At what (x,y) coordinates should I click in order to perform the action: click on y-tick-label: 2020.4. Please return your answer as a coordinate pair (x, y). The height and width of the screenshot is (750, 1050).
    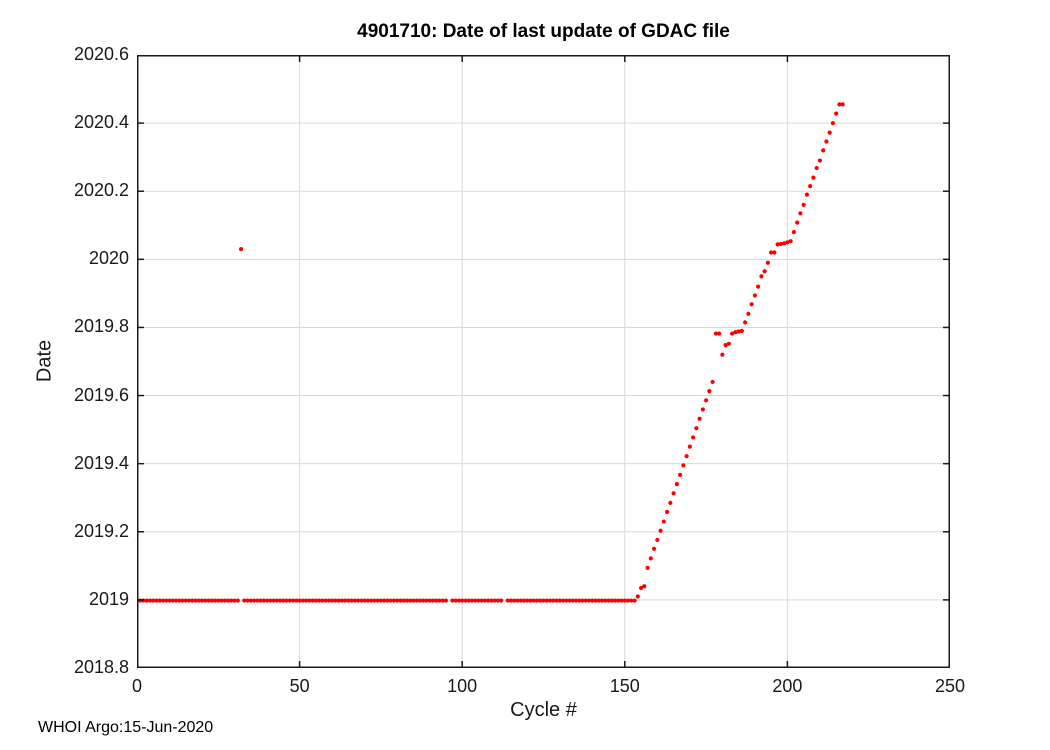
    Looking at the image, I should click on (101, 122).